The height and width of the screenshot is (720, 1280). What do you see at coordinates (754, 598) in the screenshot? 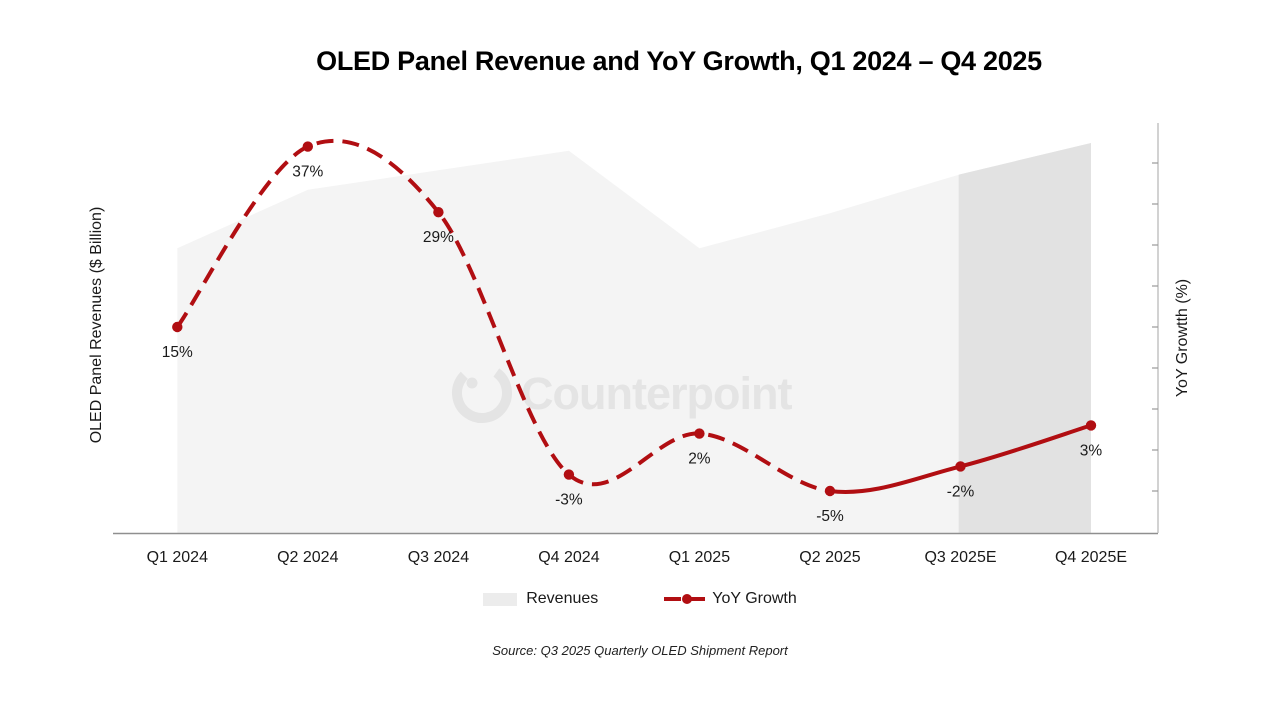
I see `legend-yoy-label: YoY Growth` at bounding box center [754, 598].